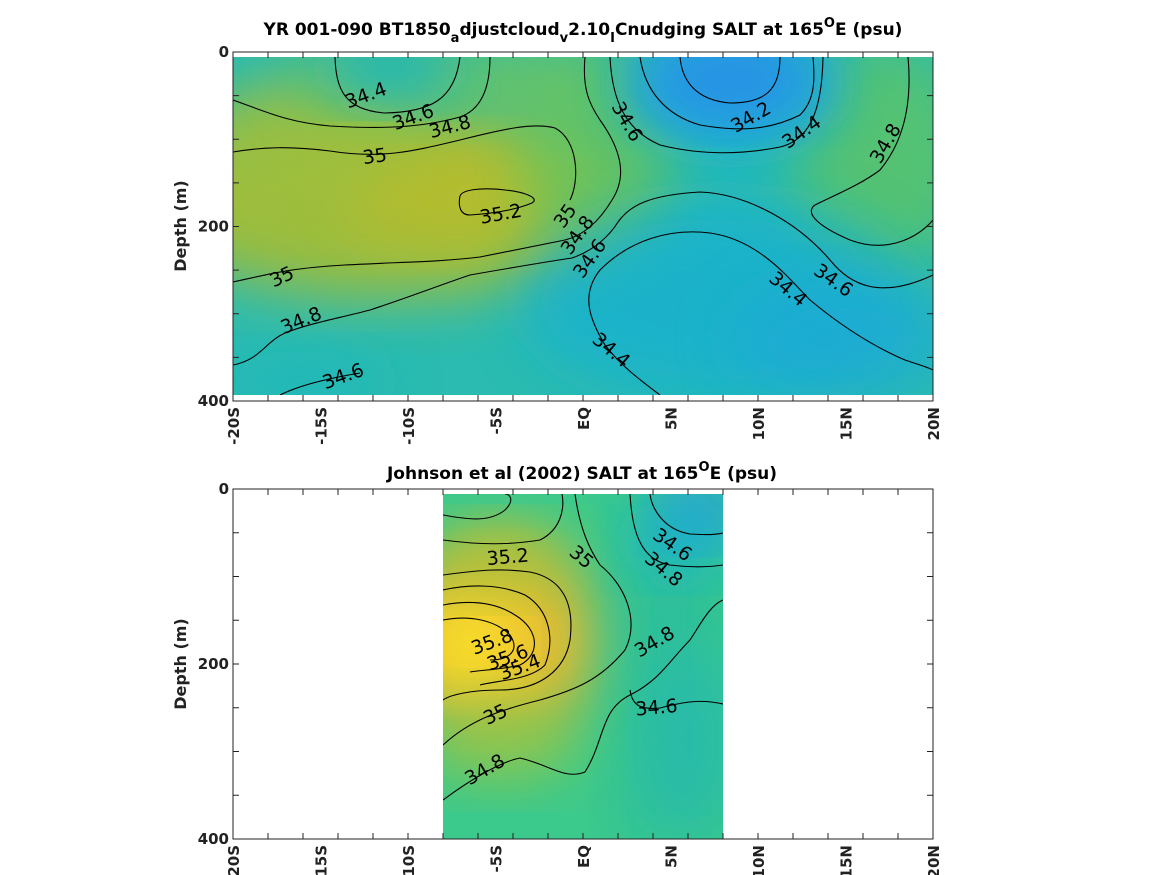 The height and width of the screenshot is (875, 1167). Describe the element at coordinates (868, 30) in the screenshot. I see `title-top-suffix: E (psu)` at that location.